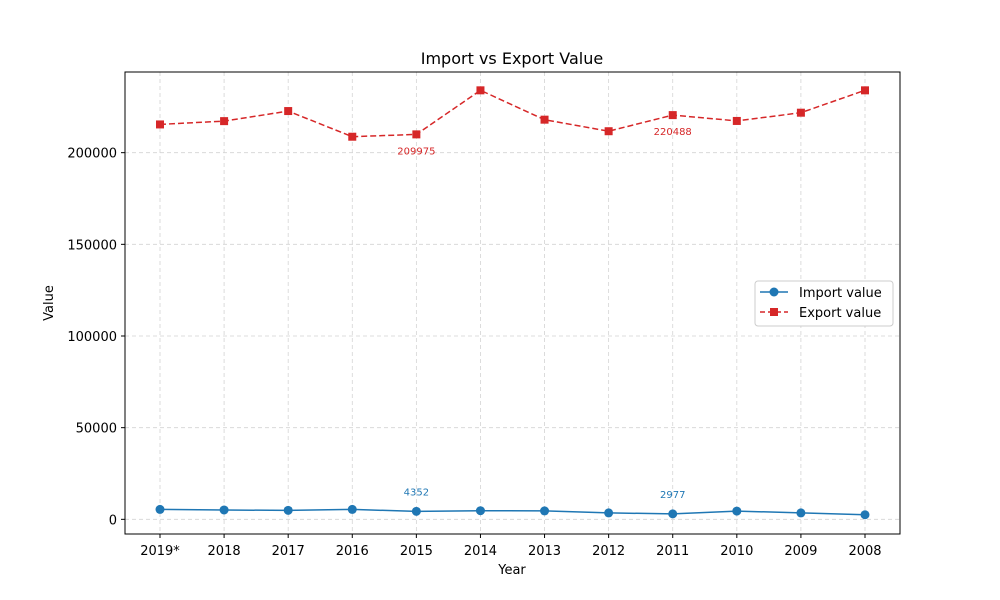 The width and height of the screenshot is (1000, 600). What do you see at coordinates (92, 245) in the screenshot?
I see `y-tick-label: 150000` at bounding box center [92, 245].